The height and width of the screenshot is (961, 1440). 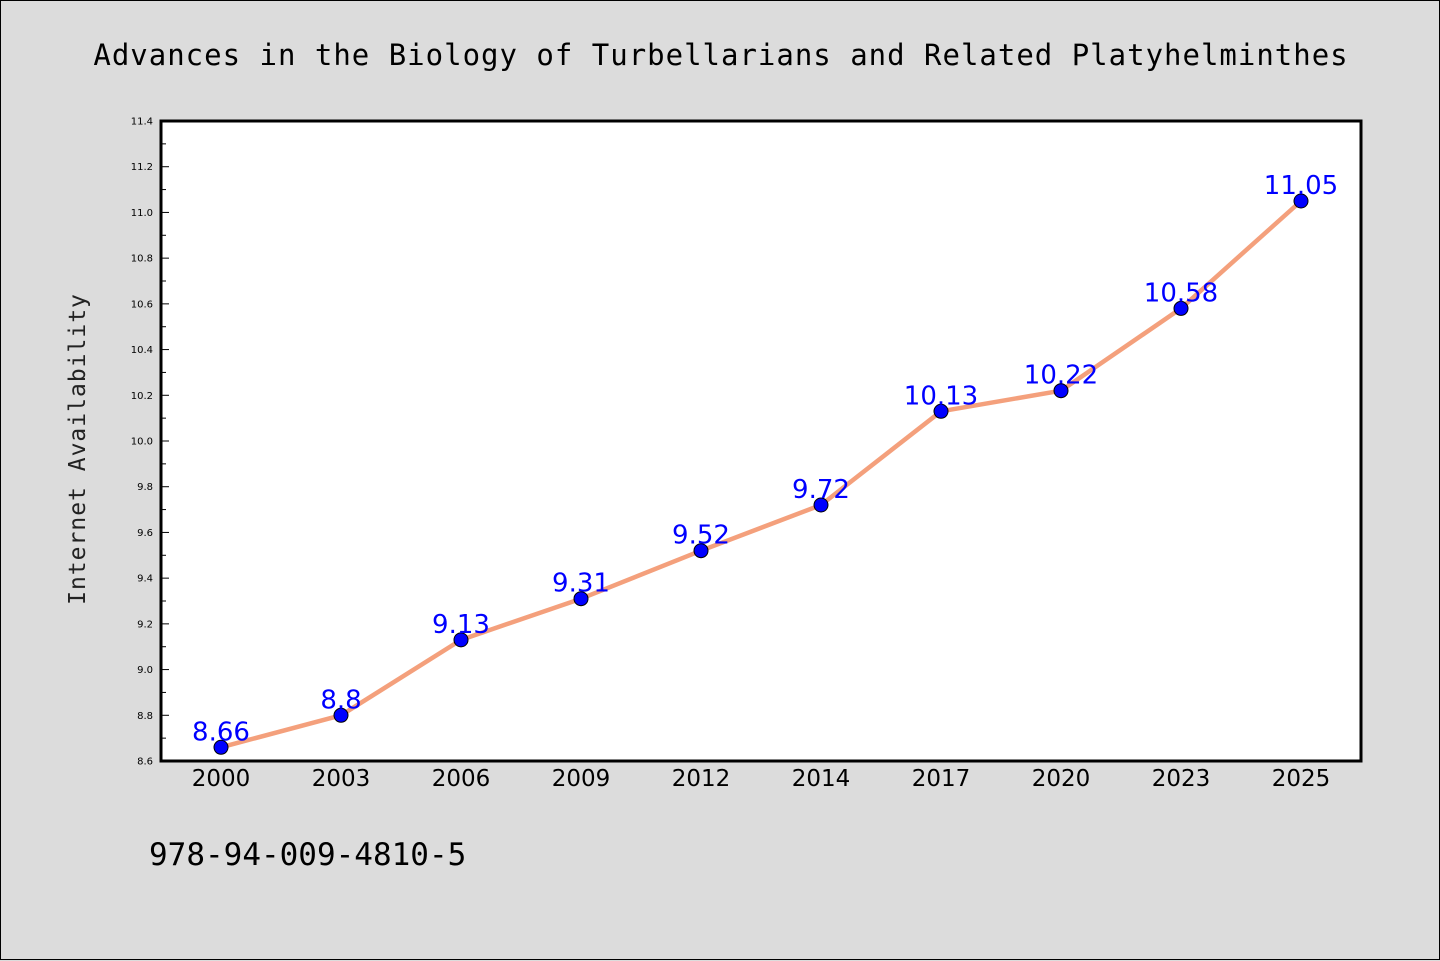 What do you see at coordinates (142, 259) in the screenshot?
I see `y-tick-label: 10.8` at bounding box center [142, 259].